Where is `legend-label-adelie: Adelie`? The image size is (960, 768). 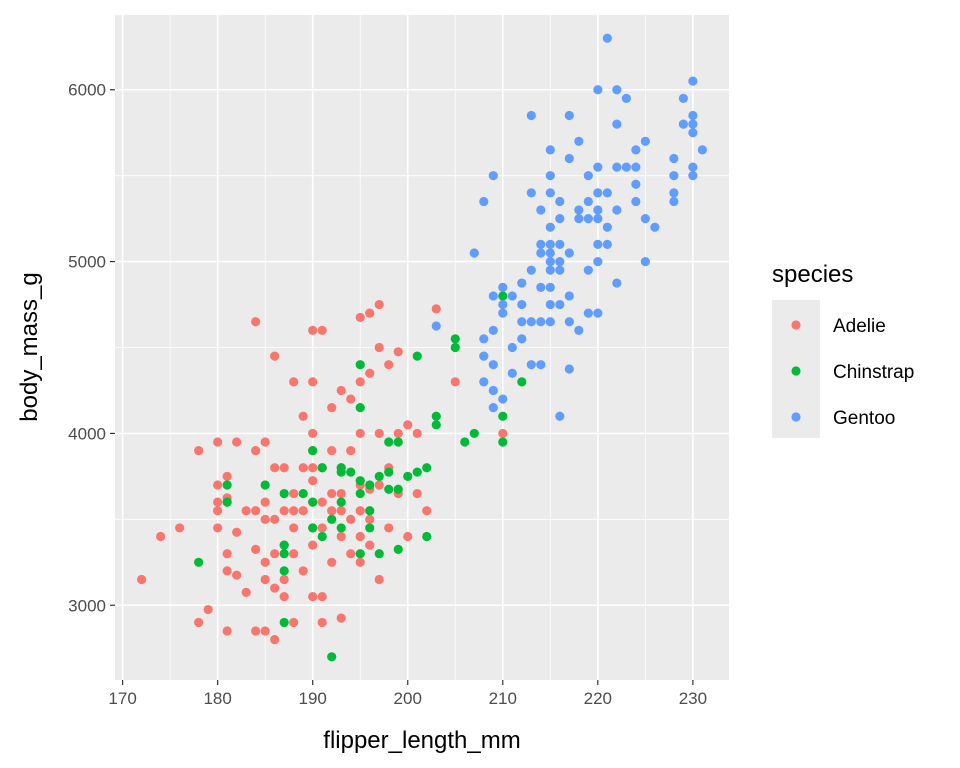
legend-label-adelie: Adelie is located at coordinates (859, 326).